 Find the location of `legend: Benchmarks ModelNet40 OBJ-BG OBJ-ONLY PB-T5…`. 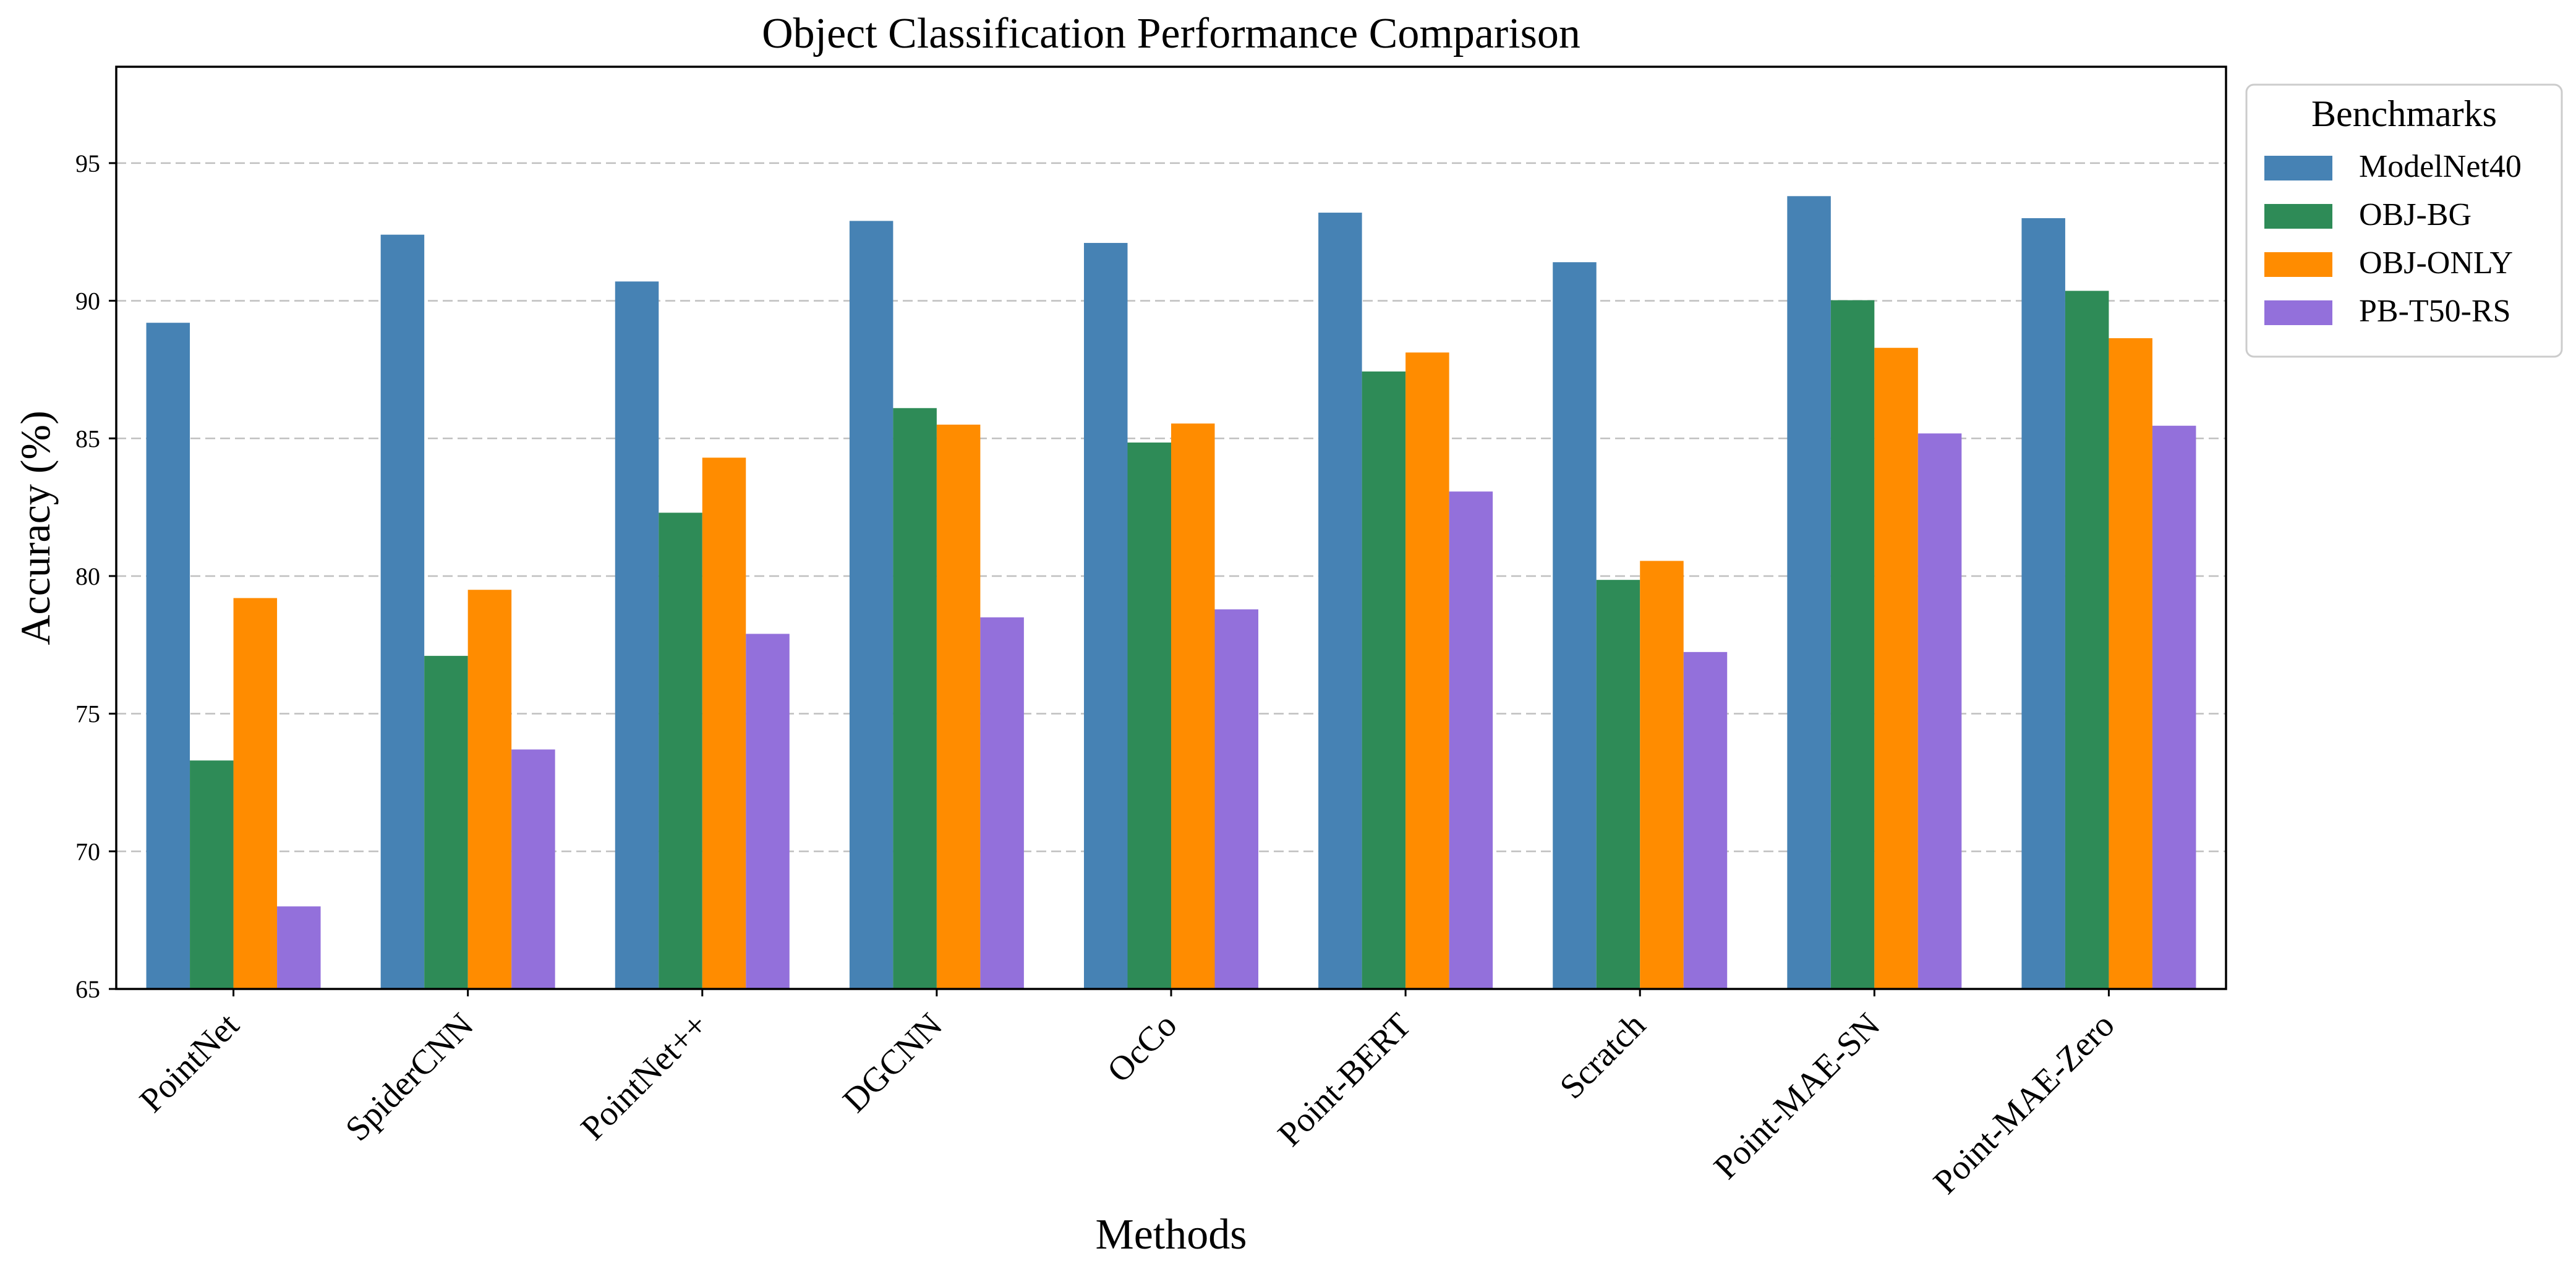

legend: Benchmarks ModelNet40 OBJ-BG OBJ-ONLY PB-T5… is located at coordinates (2404, 220).